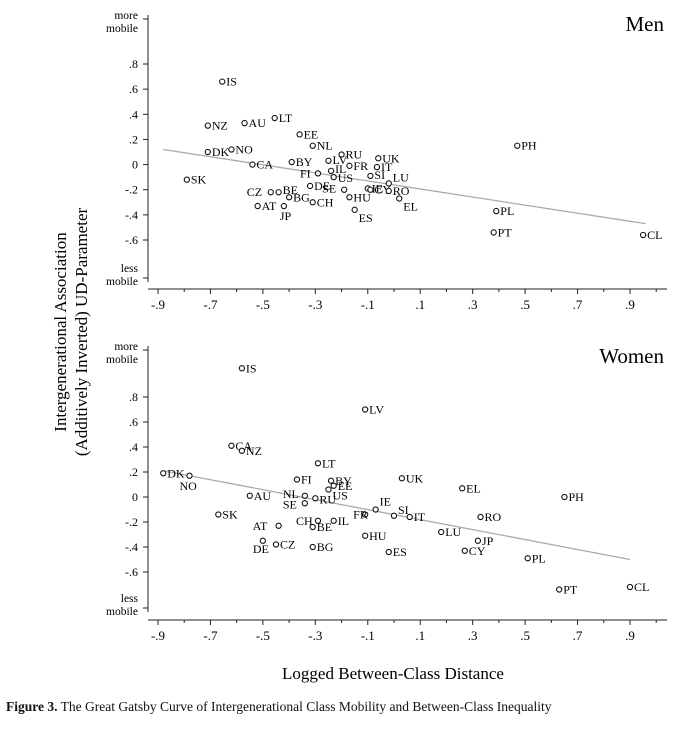  What do you see at coordinates (210, 304) in the screenshot?
I see `x-tick-label: -.7` at bounding box center [210, 304].